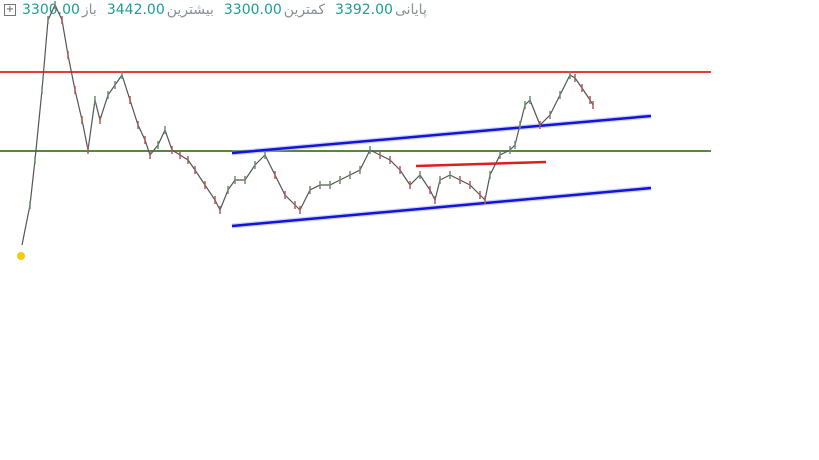 The width and height of the screenshot is (819, 460). I want to click on expand-icon: +, so click(10, 10).